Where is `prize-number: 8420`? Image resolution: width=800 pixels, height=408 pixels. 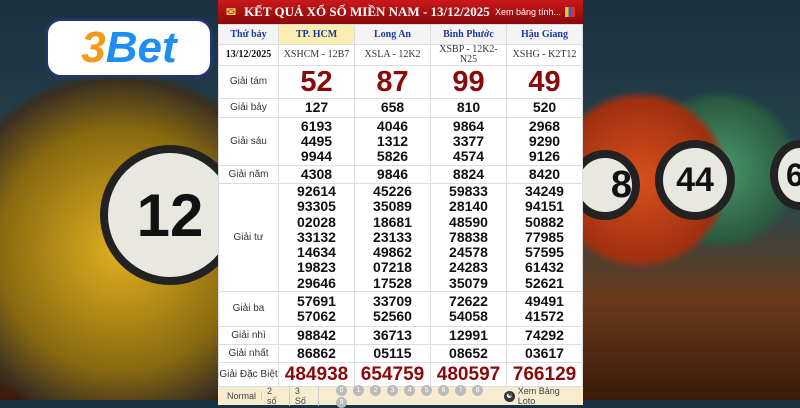
prize-number: 8420 is located at coordinates (544, 173).